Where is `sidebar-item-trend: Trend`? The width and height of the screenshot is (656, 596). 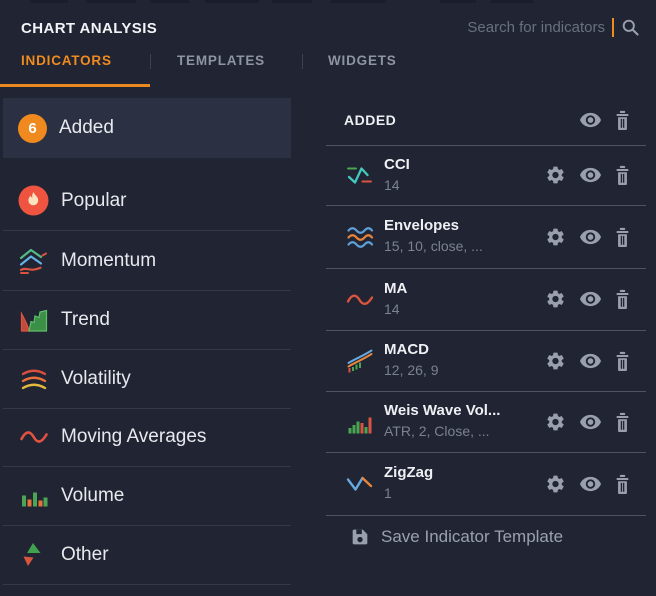 sidebar-item-trend: Trend is located at coordinates (147, 319).